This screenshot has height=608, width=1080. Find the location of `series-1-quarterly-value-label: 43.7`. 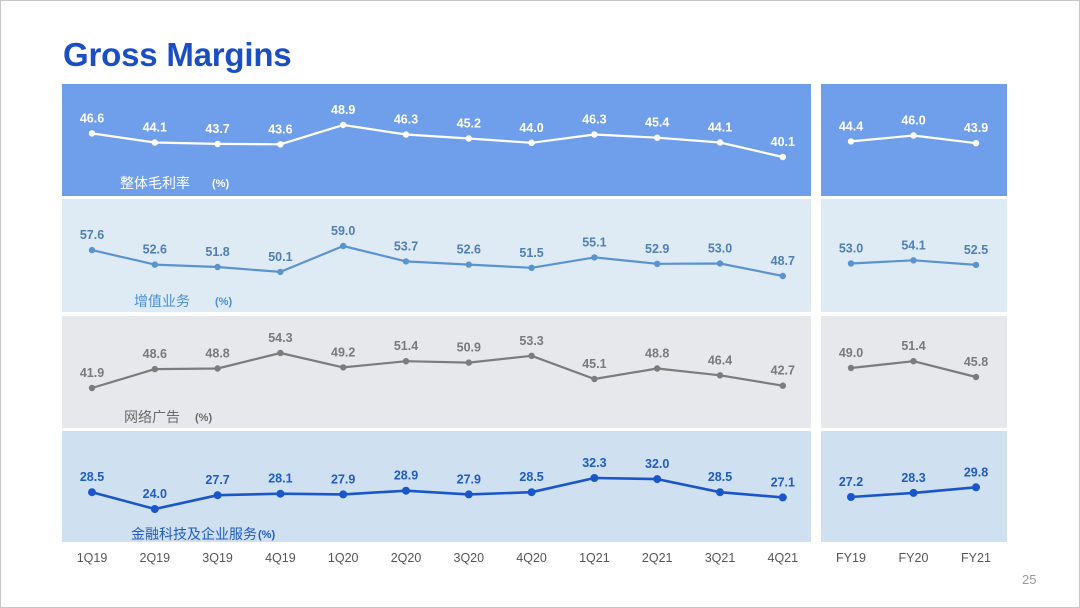

series-1-quarterly-value-label: 43.7 is located at coordinates (217, 129).